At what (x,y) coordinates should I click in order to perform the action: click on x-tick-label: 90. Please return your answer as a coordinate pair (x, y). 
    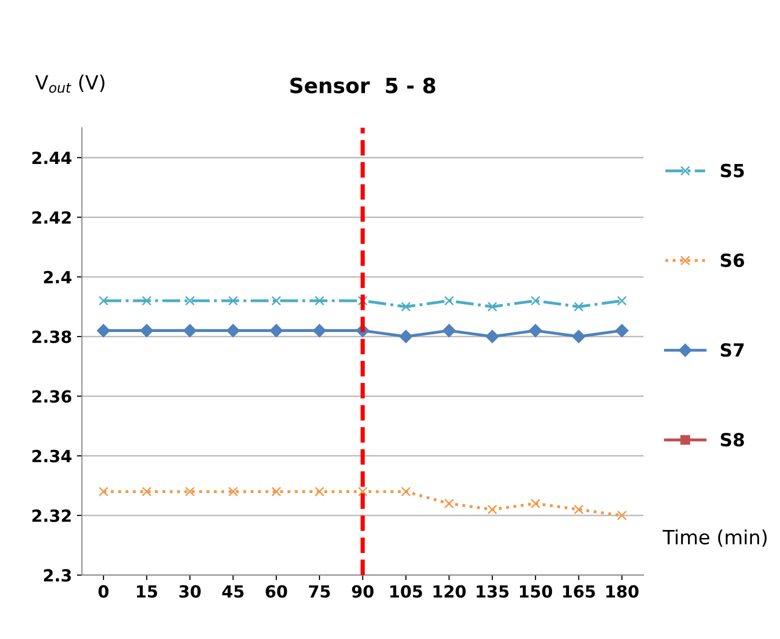
    Looking at the image, I should click on (363, 591).